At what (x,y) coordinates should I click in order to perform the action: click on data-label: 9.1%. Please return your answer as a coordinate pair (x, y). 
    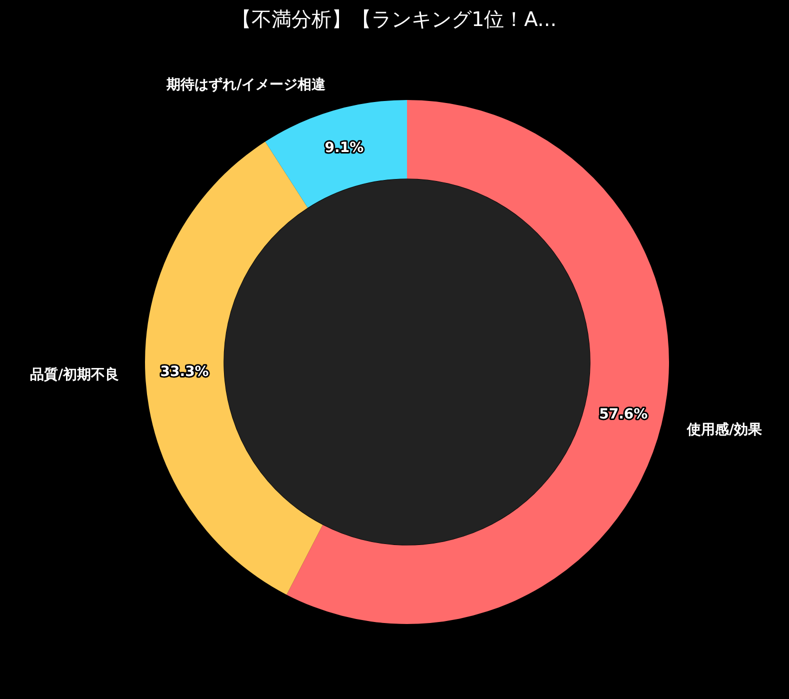
    Looking at the image, I should click on (344, 148).